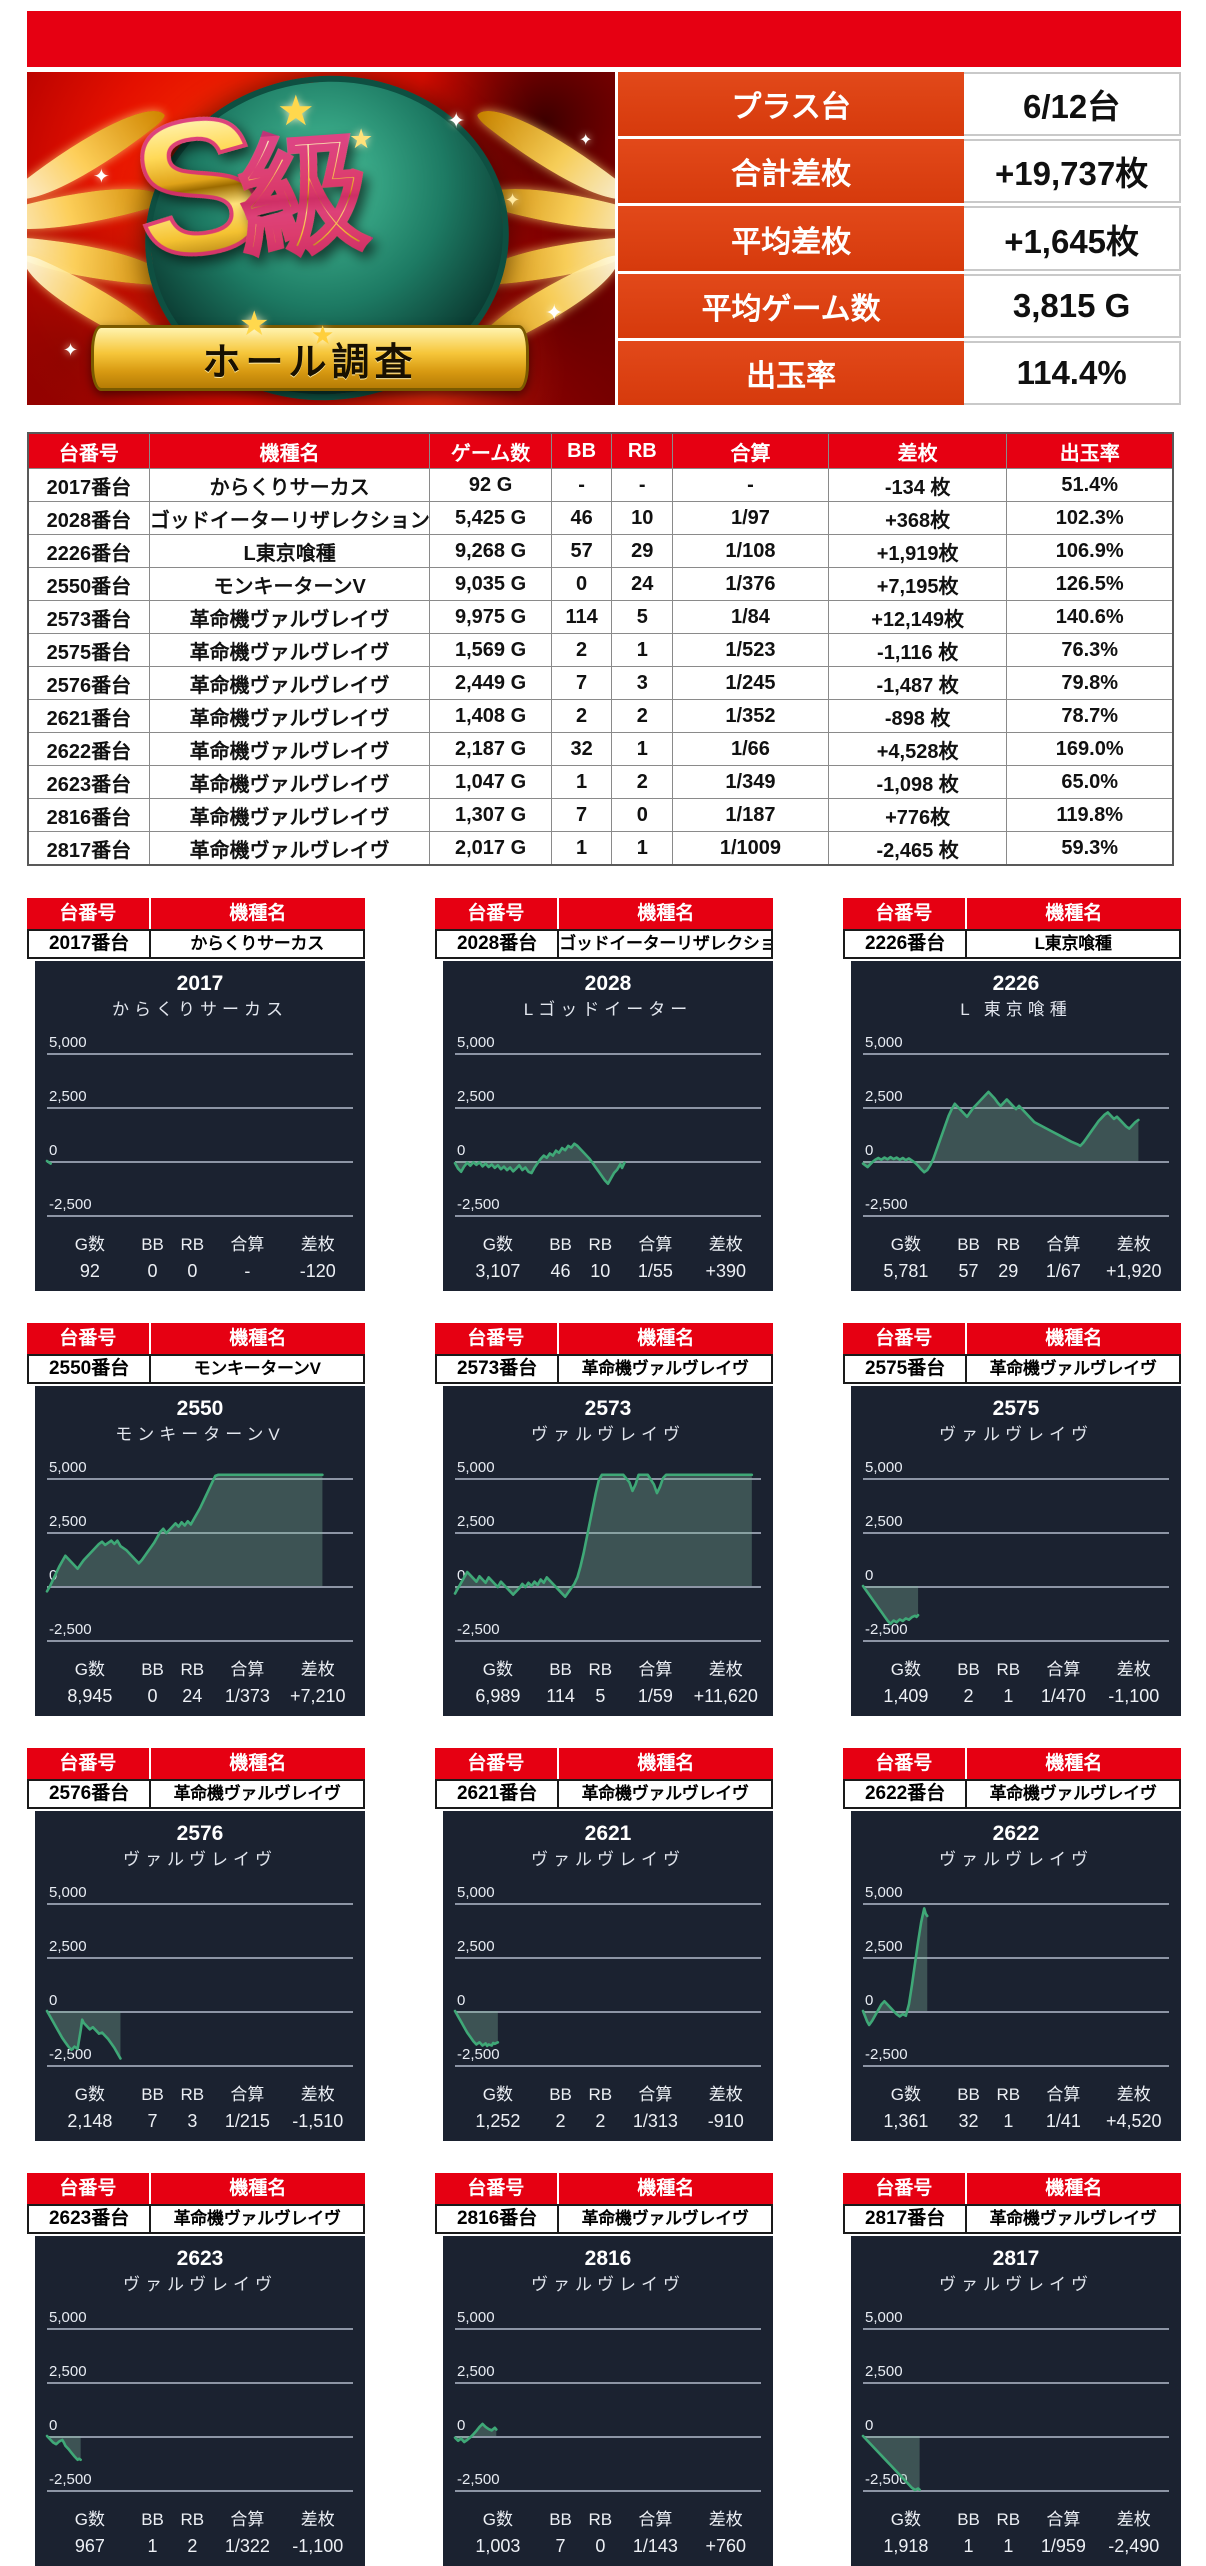  I want to click on y-axis-tick-label: 0, so click(53, 1575).